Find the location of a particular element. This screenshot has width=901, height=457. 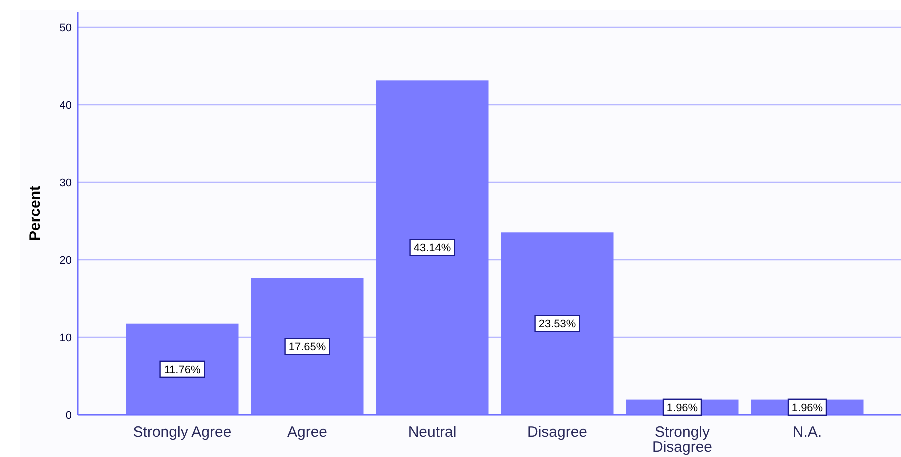

data-label: 43.14% is located at coordinates (433, 248).